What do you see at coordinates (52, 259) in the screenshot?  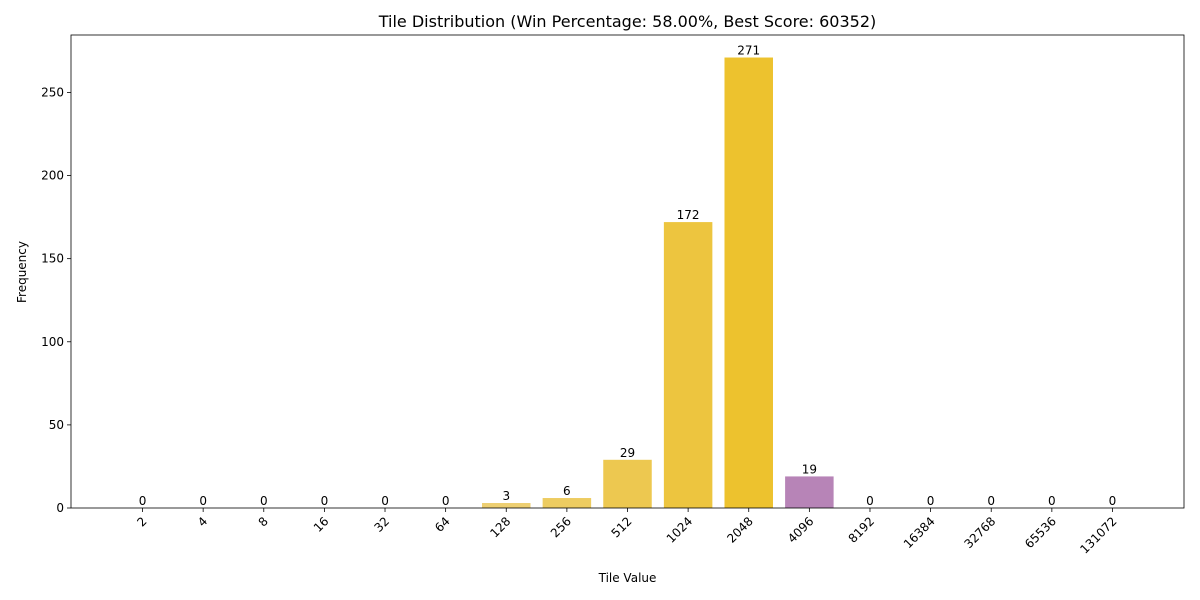 I see `y-tick-label-150: 150` at bounding box center [52, 259].